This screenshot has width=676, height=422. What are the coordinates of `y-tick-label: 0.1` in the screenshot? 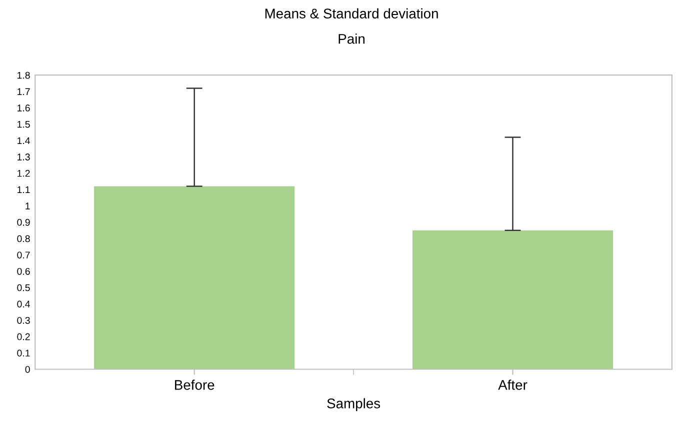 It's located at (23, 353).